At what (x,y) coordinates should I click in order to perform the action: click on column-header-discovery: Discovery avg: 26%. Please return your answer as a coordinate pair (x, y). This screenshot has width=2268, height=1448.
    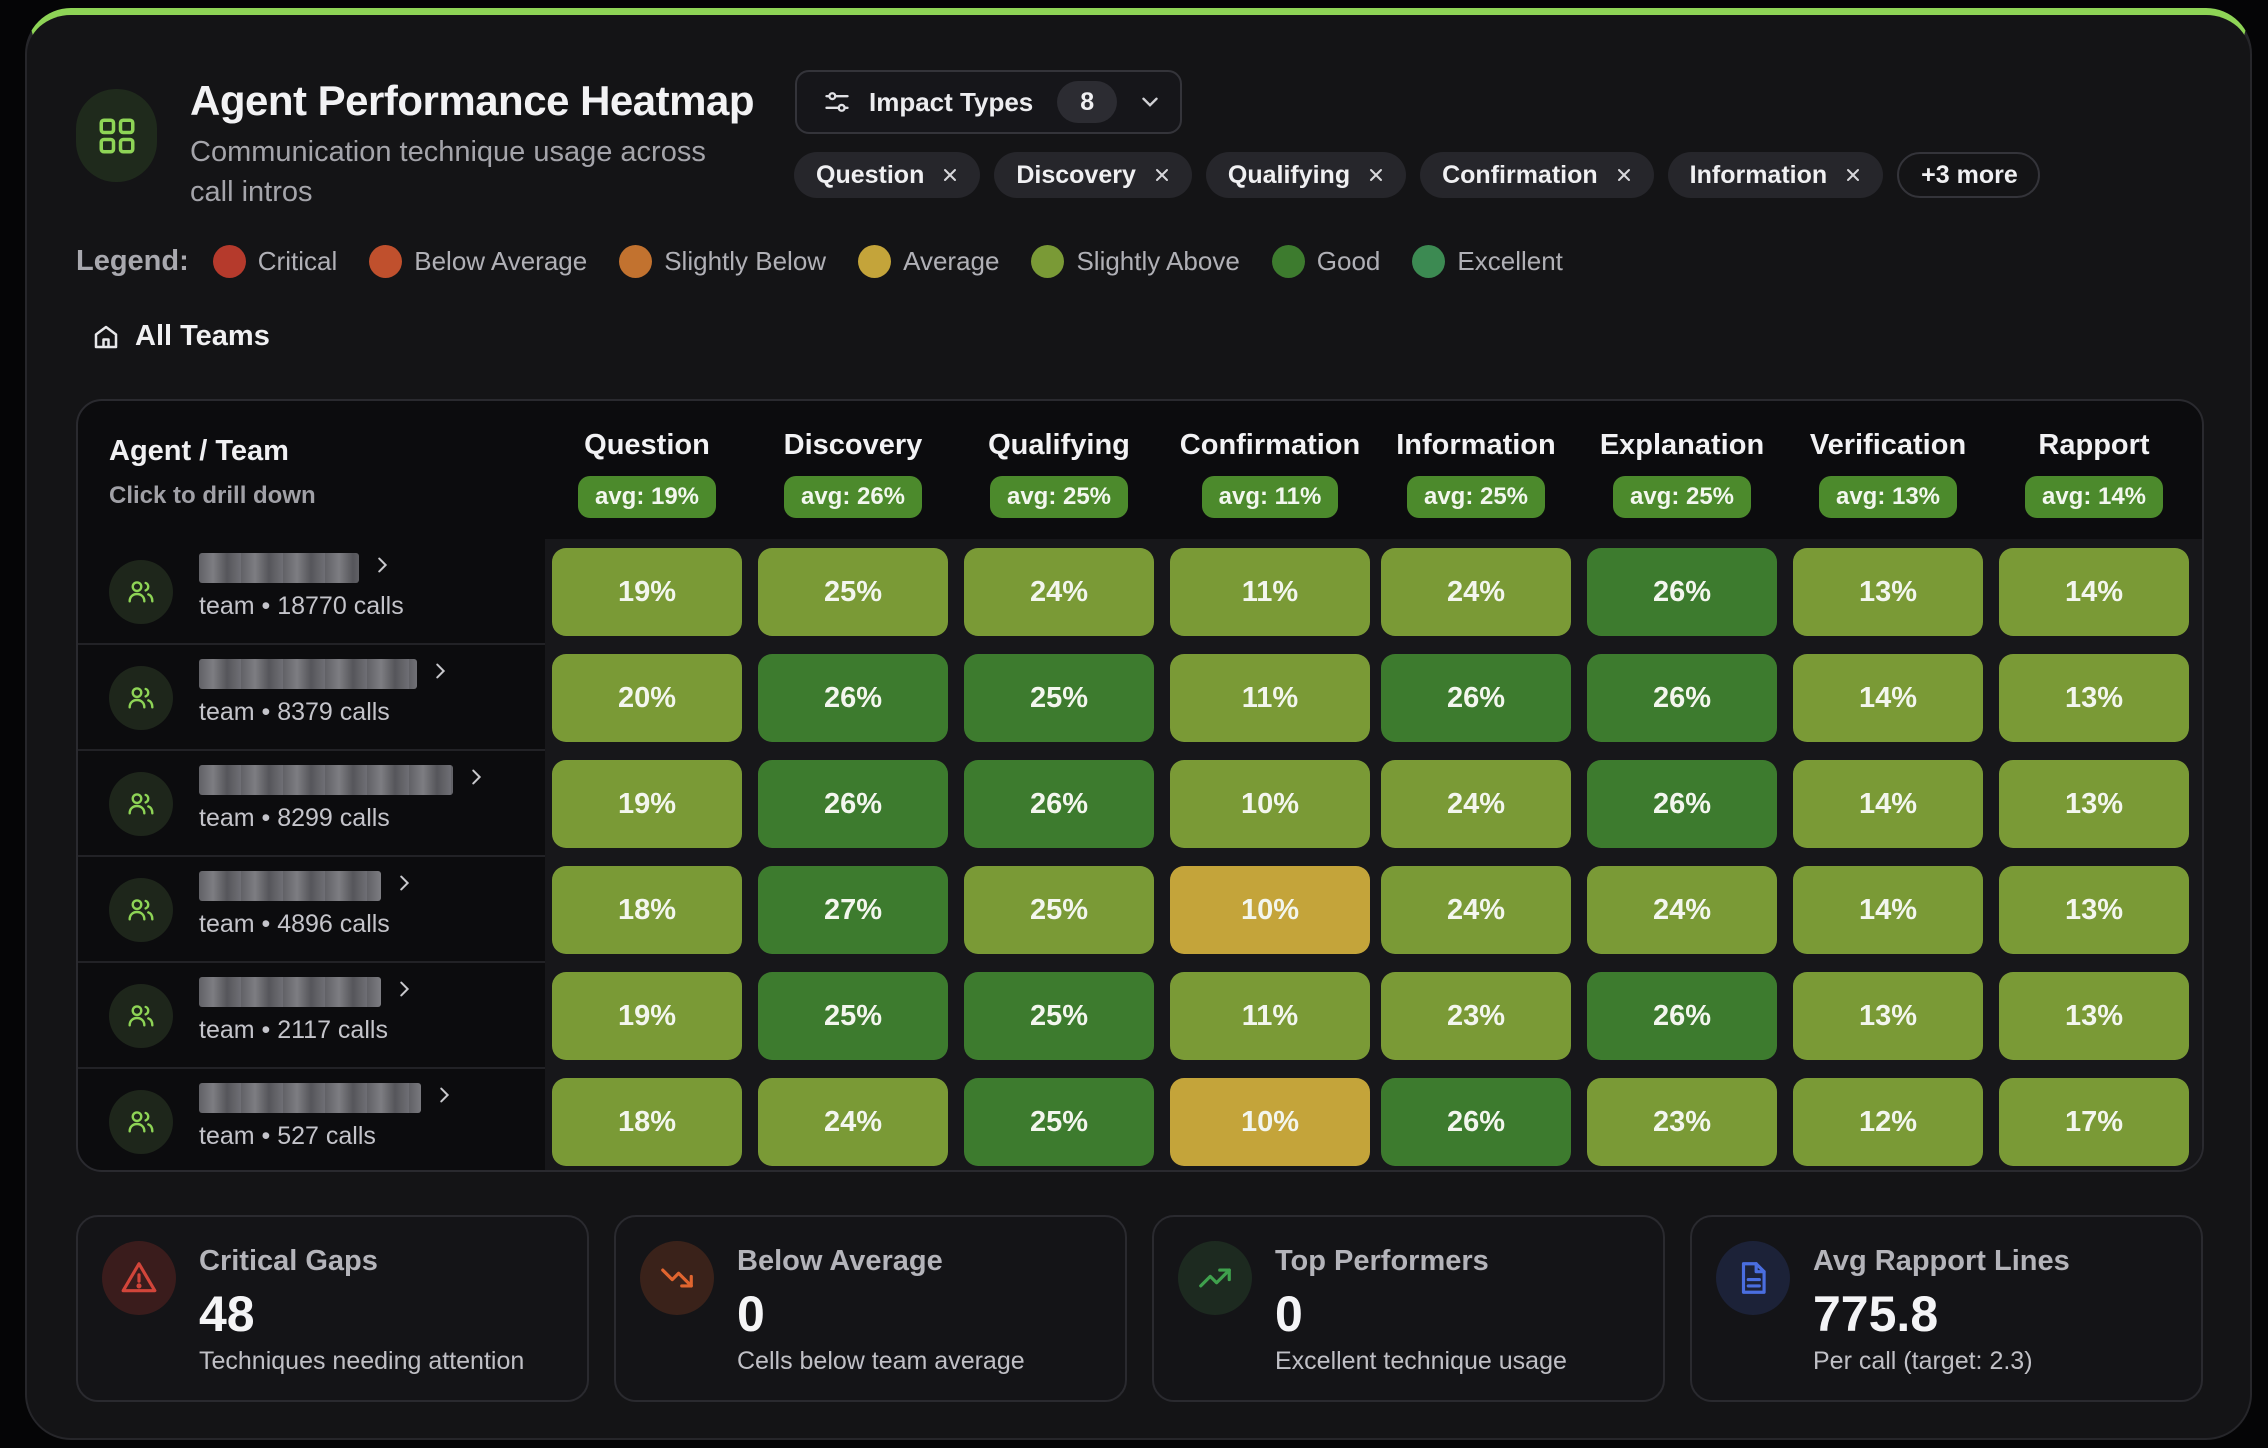
    Looking at the image, I should click on (853, 473).